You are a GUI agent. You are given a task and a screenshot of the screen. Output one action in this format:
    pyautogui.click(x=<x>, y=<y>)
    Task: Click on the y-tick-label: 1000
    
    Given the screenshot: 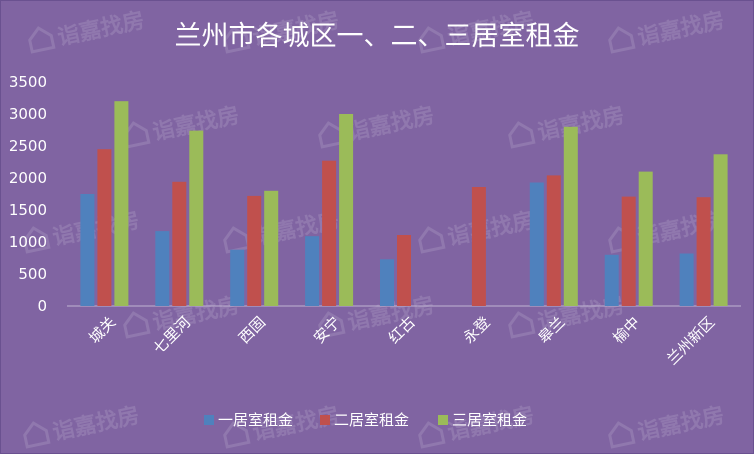 What is the action you would take?
    pyautogui.click(x=28, y=242)
    